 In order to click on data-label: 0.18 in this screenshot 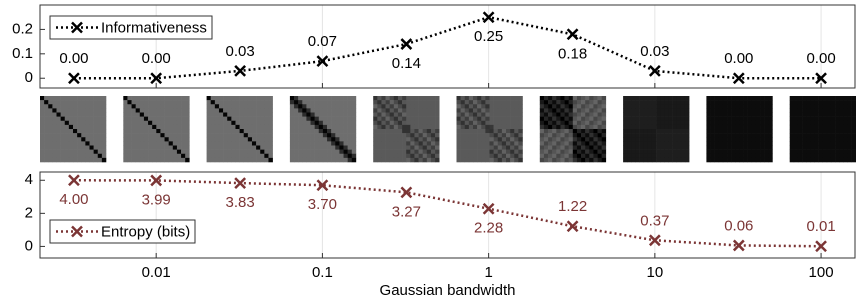, I will do `click(572, 53)`.